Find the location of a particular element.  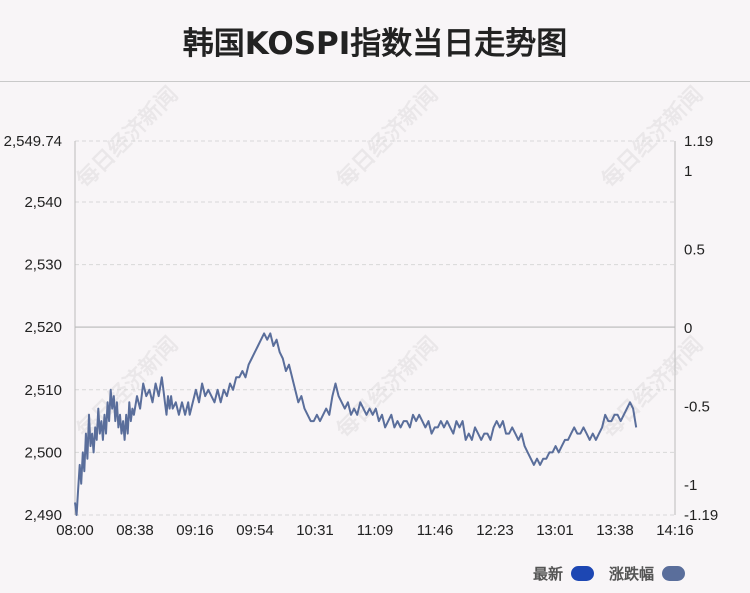

y-right-tick-label: -1 is located at coordinates (690, 485).